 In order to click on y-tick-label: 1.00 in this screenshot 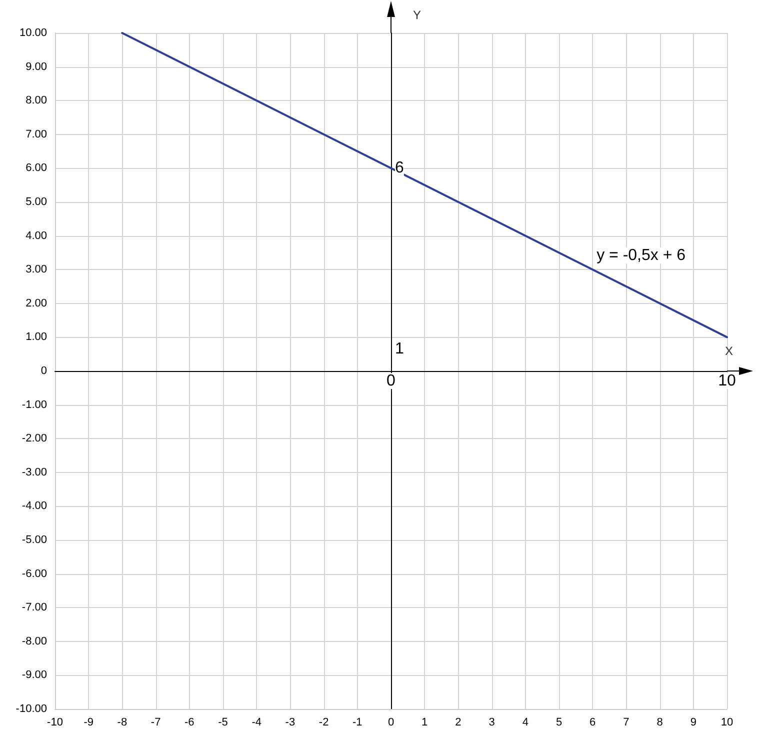, I will do `click(36, 337)`.